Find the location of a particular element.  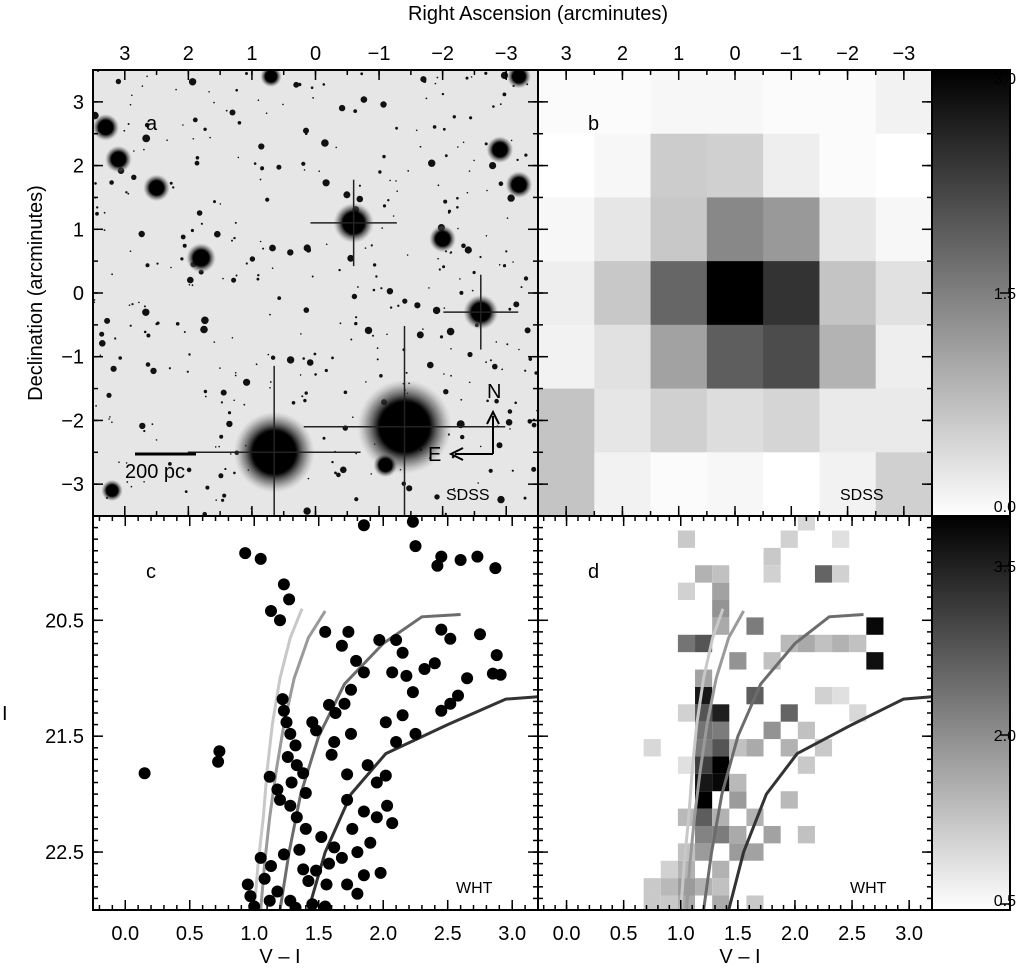

bright-star-core is located at coordinates (442, 239).